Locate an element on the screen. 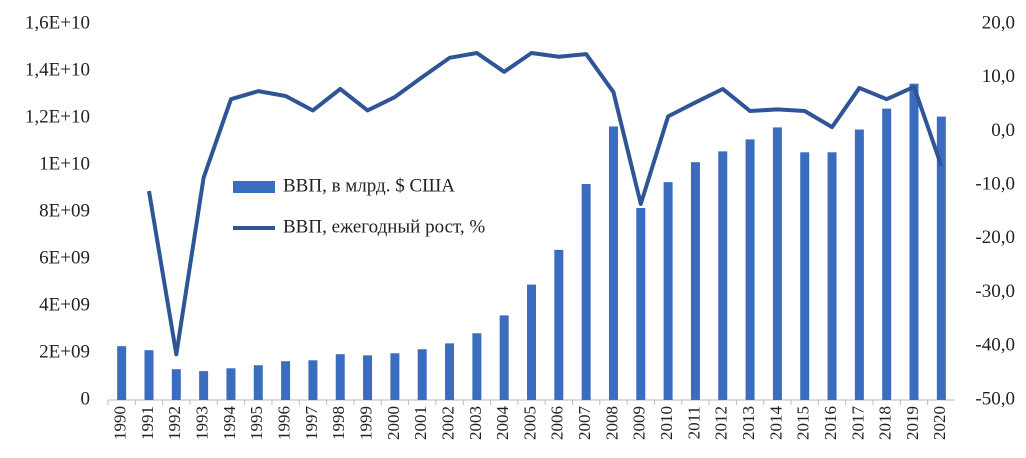  legend-label: ВВП, ежегодный рост, % is located at coordinates (384, 226).